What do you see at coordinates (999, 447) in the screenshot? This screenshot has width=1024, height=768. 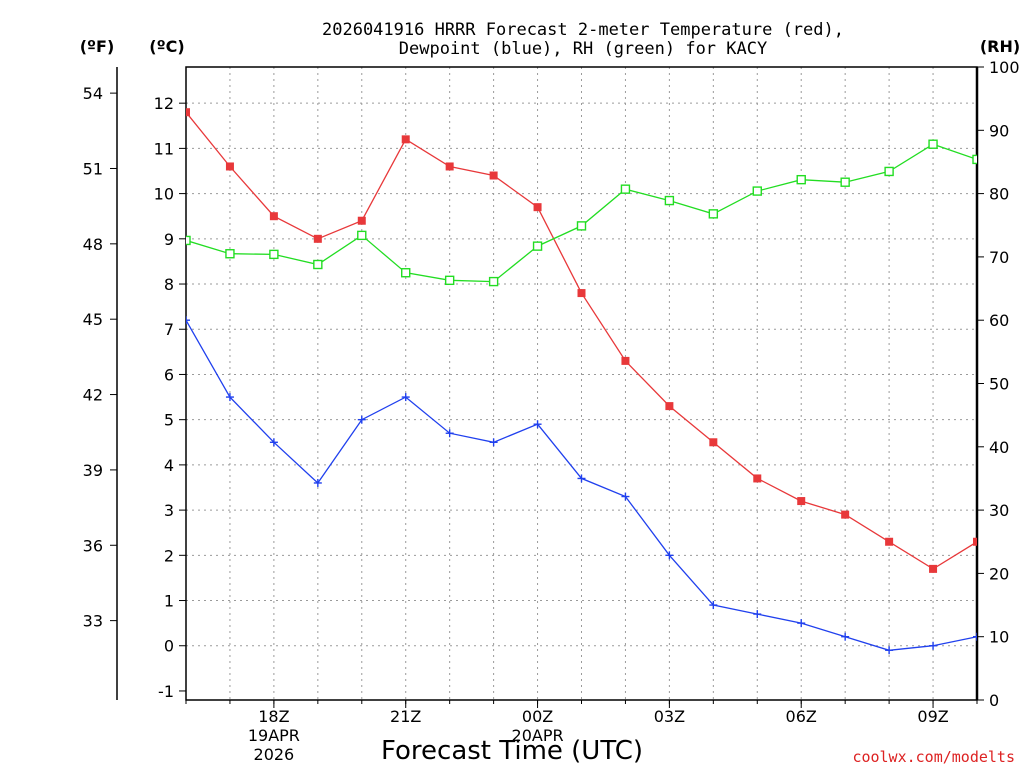 I see `rh-tick-label: 40` at bounding box center [999, 447].